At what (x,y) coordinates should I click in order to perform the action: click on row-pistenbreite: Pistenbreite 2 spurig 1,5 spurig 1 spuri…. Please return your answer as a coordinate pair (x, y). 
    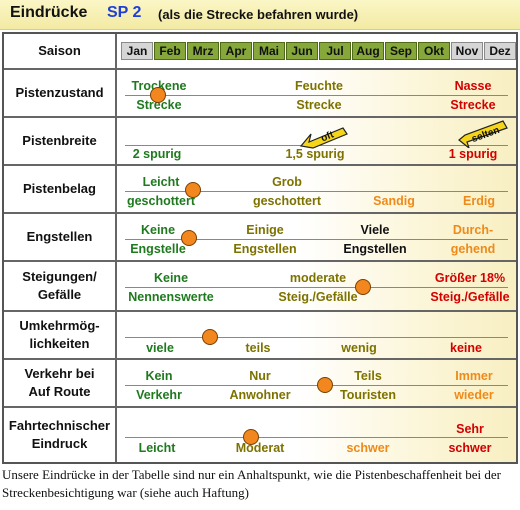
    Looking at the image, I should click on (260, 142).